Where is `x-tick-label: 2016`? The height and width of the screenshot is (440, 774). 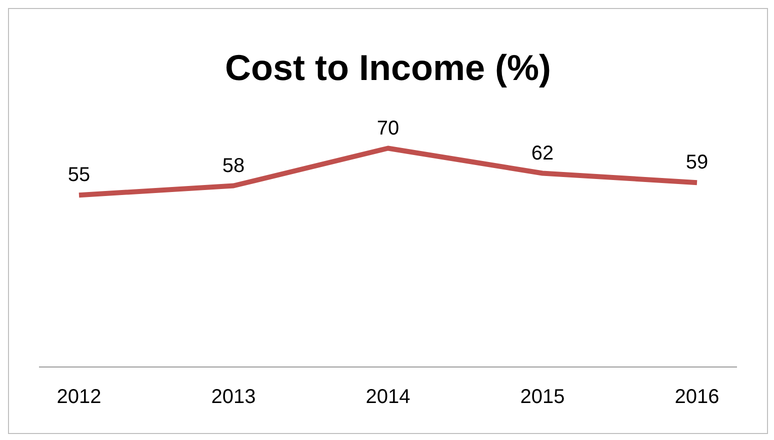
x-tick-label: 2016 is located at coordinates (697, 397).